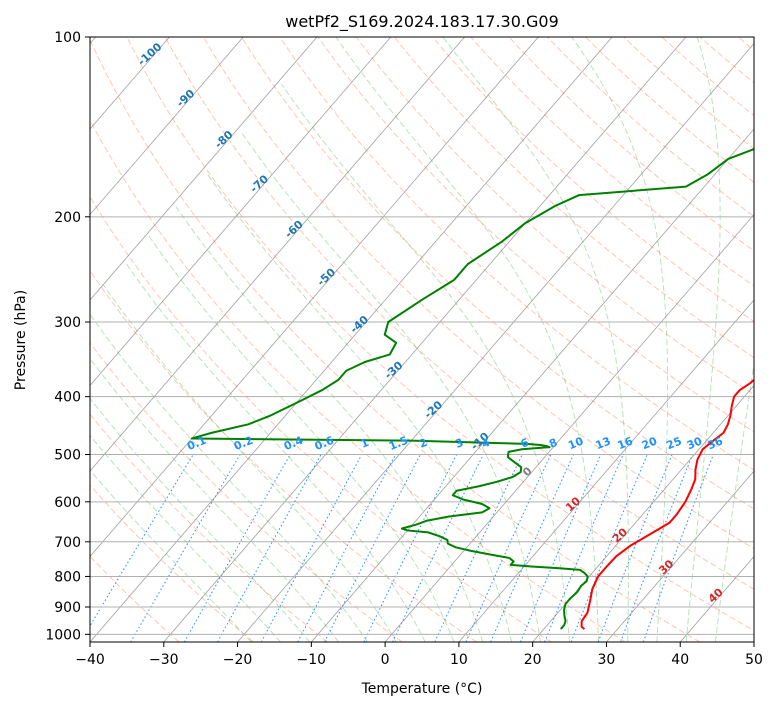  What do you see at coordinates (90, 660) in the screenshot?
I see `x-tick-label: −40` at bounding box center [90, 660].